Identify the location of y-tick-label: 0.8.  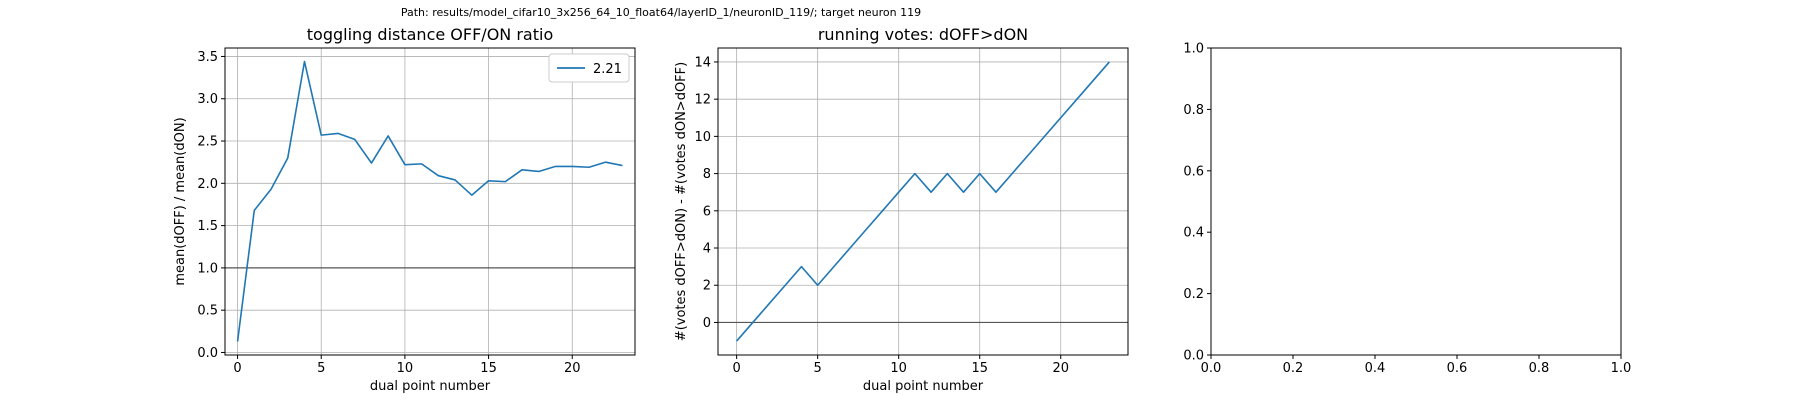
(1193, 110).